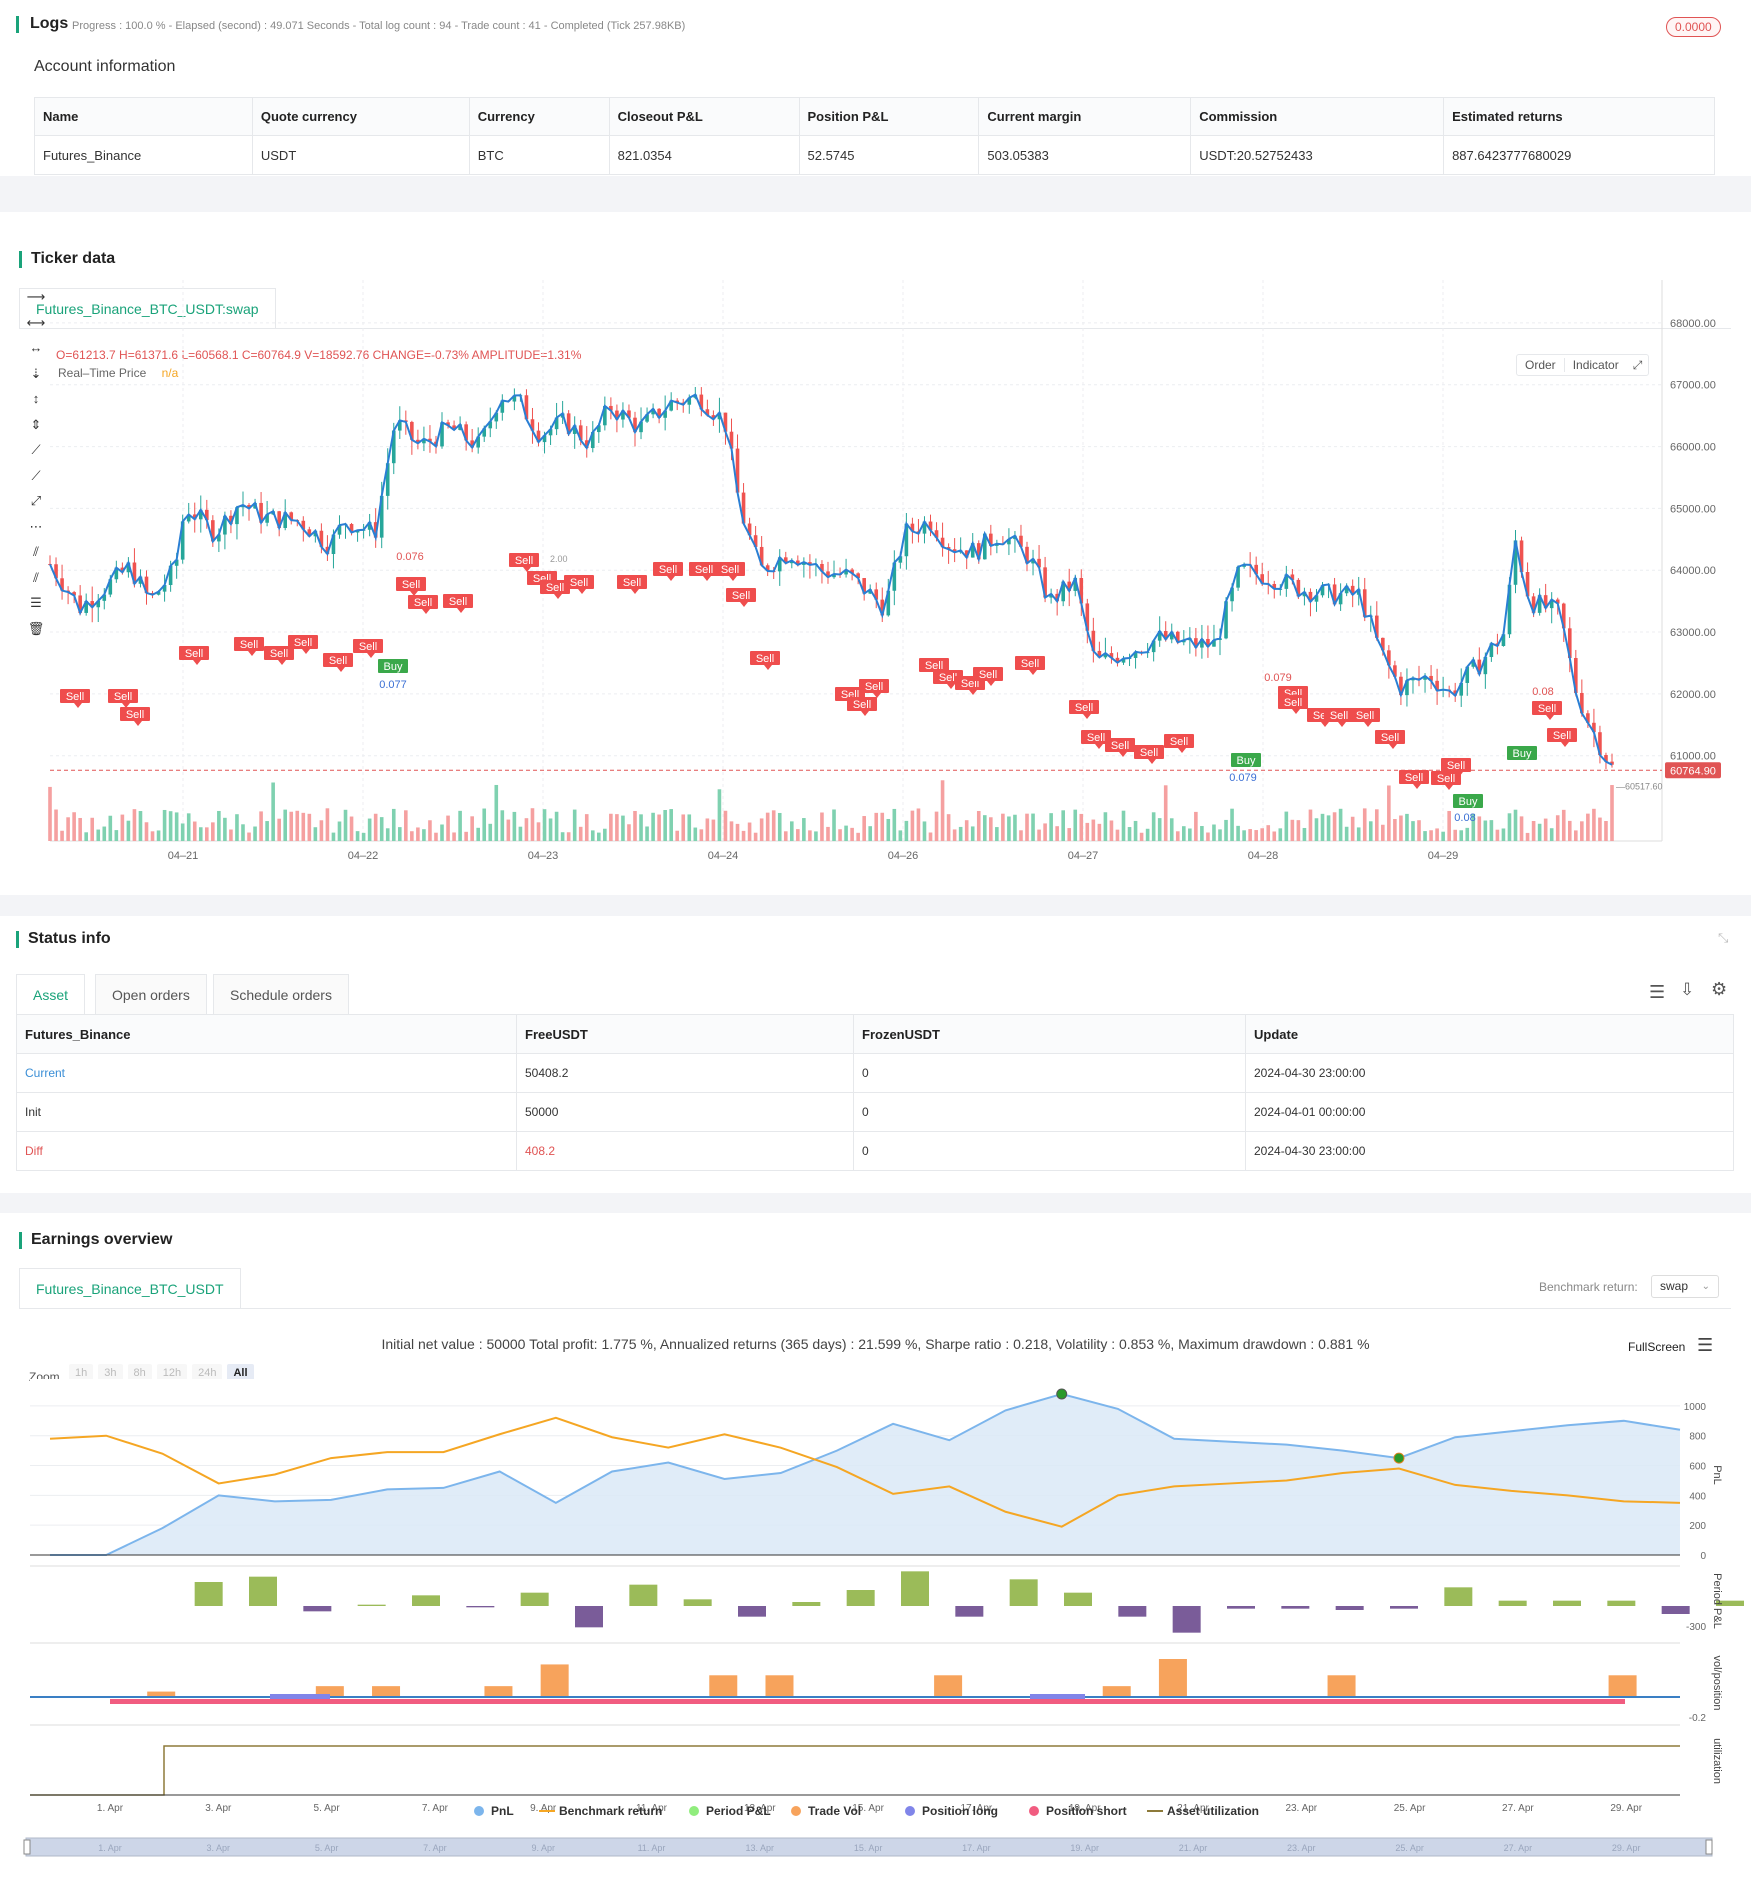  I want to click on download-icon: ⇩, so click(1687, 989).